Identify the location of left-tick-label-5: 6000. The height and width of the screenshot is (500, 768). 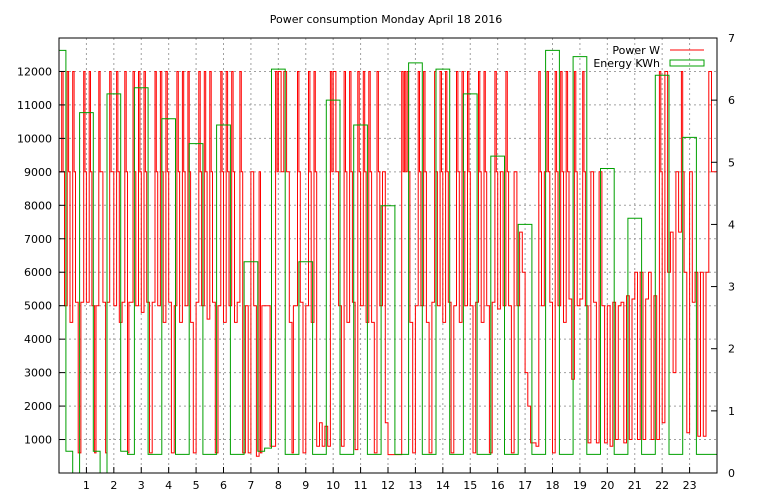
(38, 272).